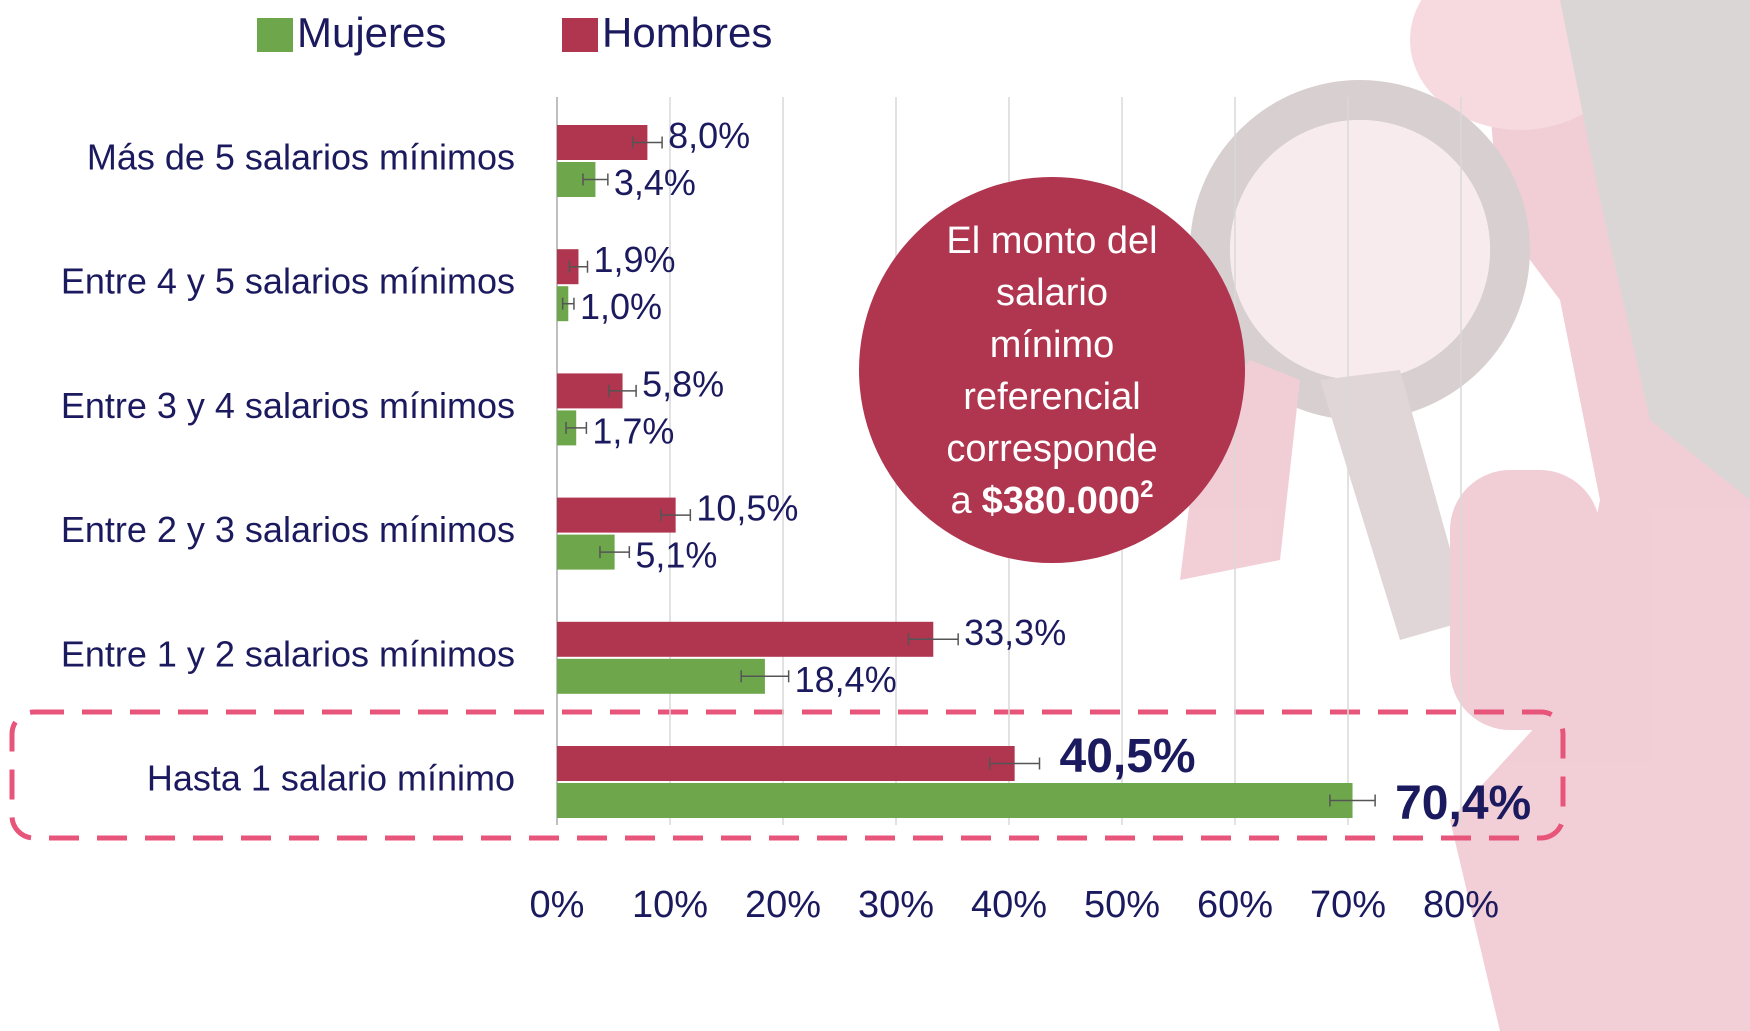 Image resolution: width=1750 pixels, height=1031 pixels. Describe the element at coordinates (557, 905) in the screenshot. I see `x-tick-label: 0%` at that location.